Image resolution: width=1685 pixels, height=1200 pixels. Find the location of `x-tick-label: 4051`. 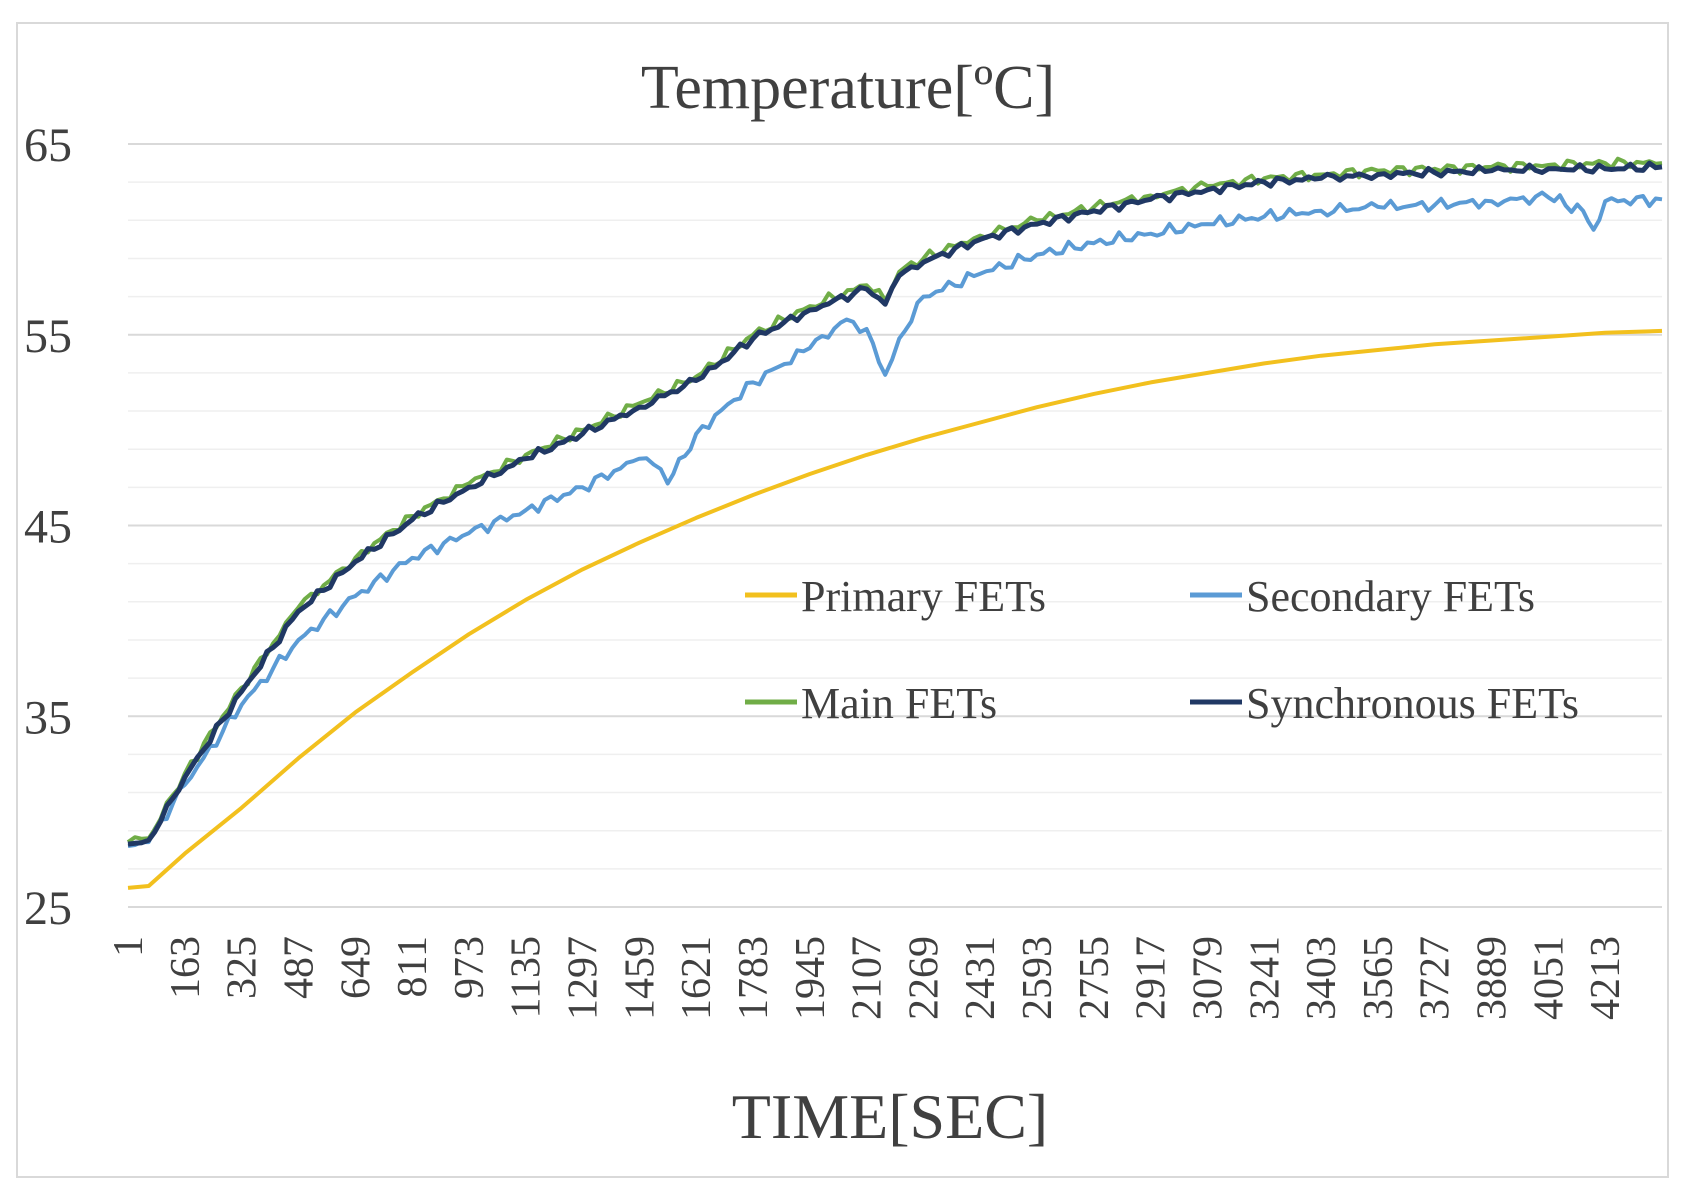

x-tick-label: 4051 is located at coordinates (1549, 978).